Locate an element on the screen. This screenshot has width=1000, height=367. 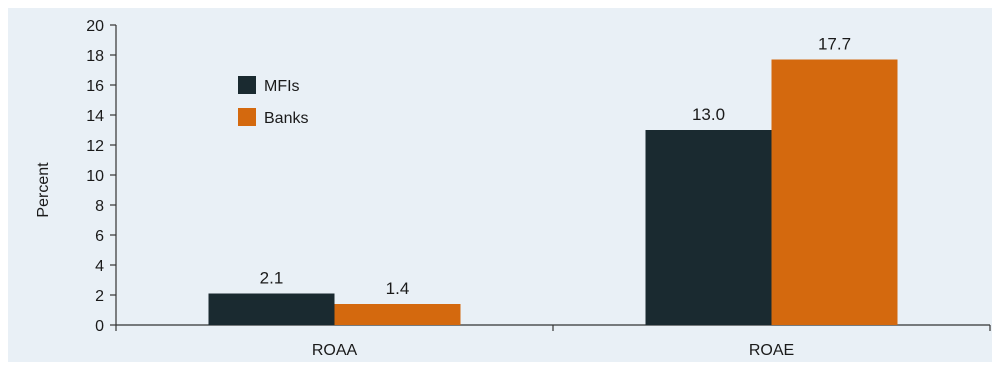
x-category-label: ROAE is located at coordinates (771, 350).